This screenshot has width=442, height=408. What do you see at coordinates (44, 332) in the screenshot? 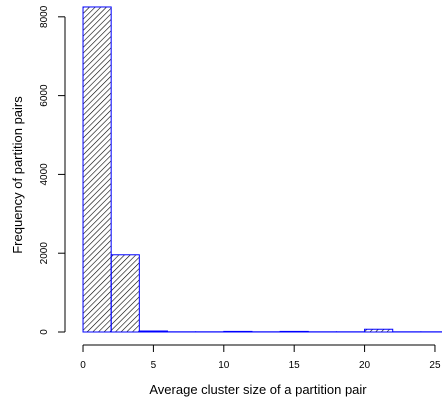
I see `y-tick-label: 0` at bounding box center [44, 332].